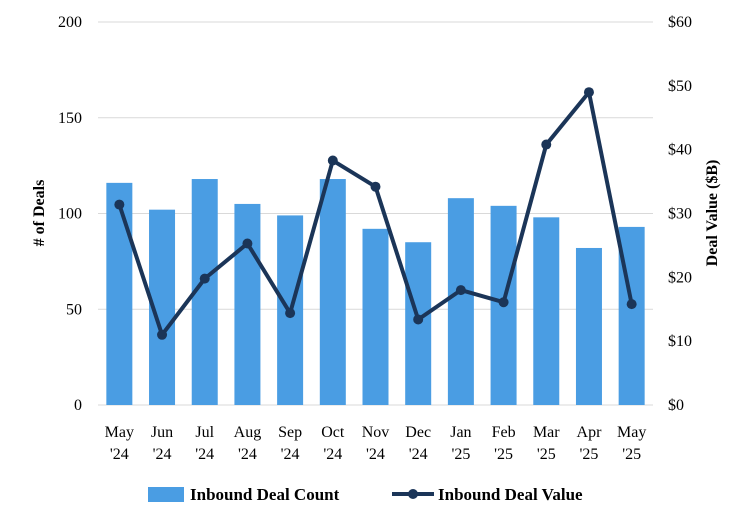 The width and height of the screenshot is (750, 527). Describe the element at coordinates (504, 432) in the screenshot. I see `x-tick-month: Feb` at that location.